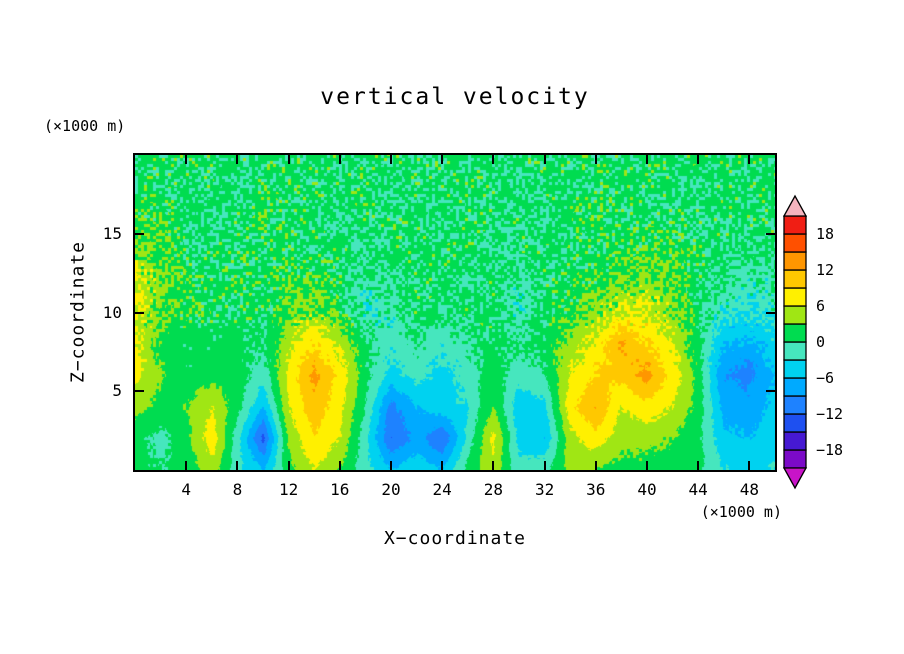 The image size is (904, 654). I want to click on colorbar-arrow-down, so click(795, 478).